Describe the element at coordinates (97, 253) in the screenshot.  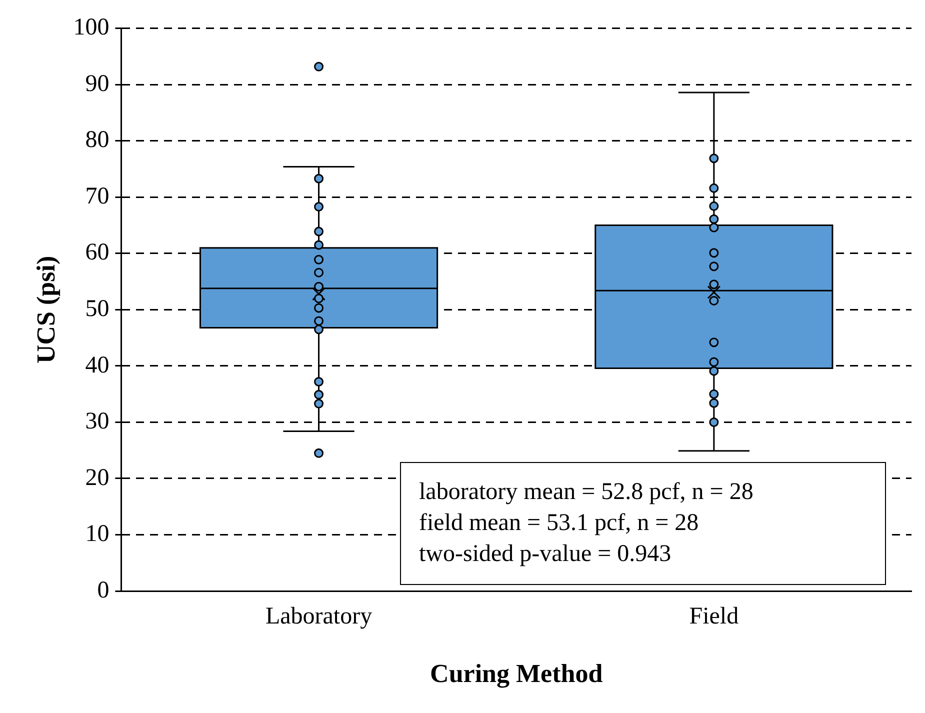
I see `y-tick-label: 60` at that location.